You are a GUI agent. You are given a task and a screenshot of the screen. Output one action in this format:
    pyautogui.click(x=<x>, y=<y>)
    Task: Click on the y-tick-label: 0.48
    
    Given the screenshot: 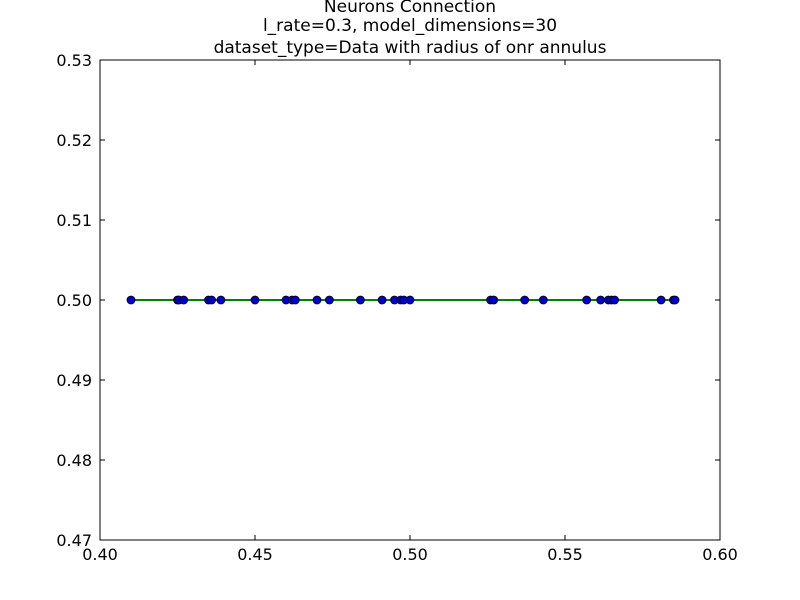 What is the action you would take?
    pyautogui.click(x=74, y=460)
    